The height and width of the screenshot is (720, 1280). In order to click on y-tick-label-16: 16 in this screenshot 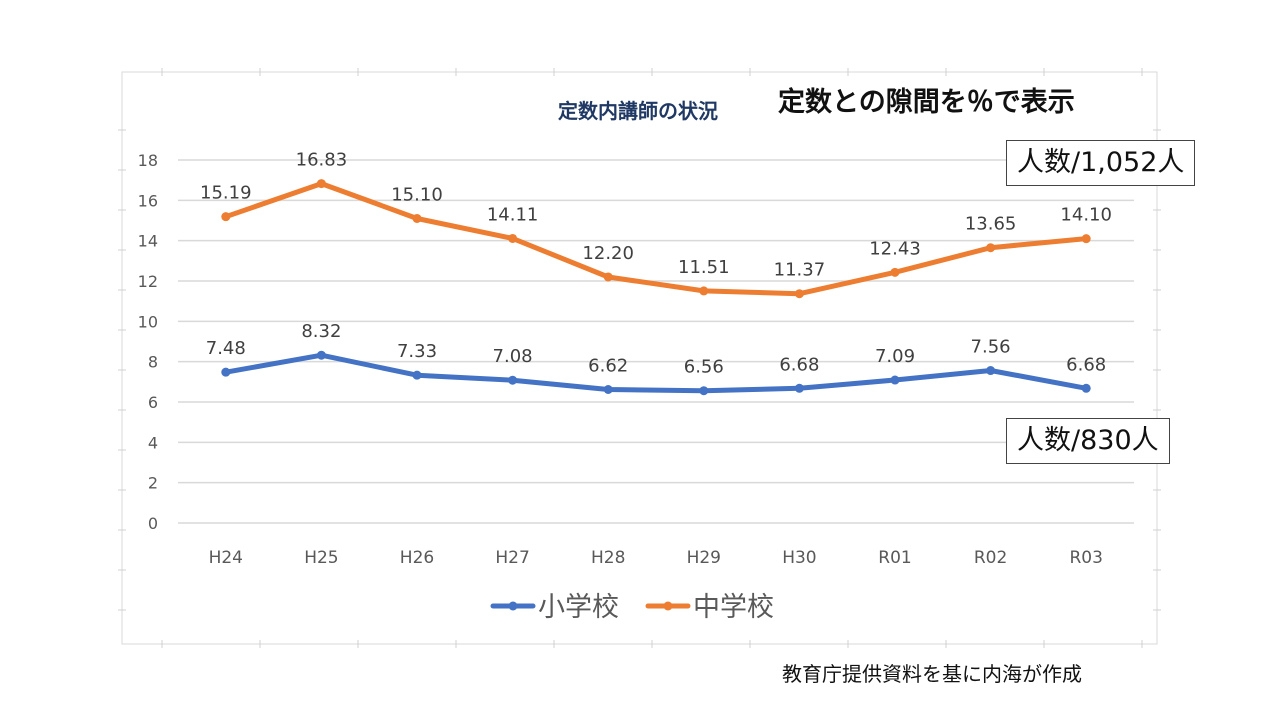, I will do `click(148, 200)`.